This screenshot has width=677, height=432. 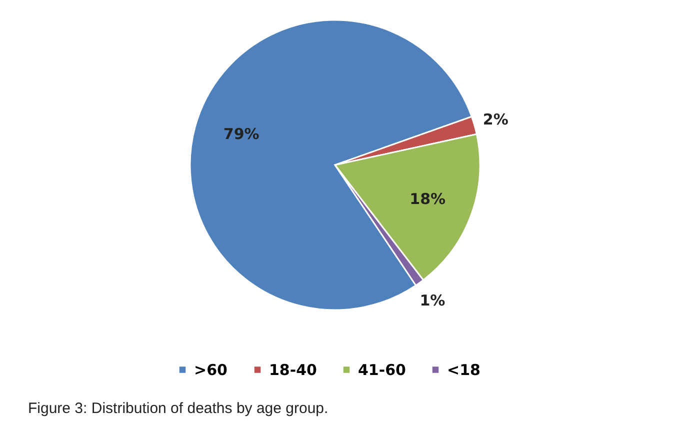 I want to click on data-label: 2%, so click(x=495, y=119).